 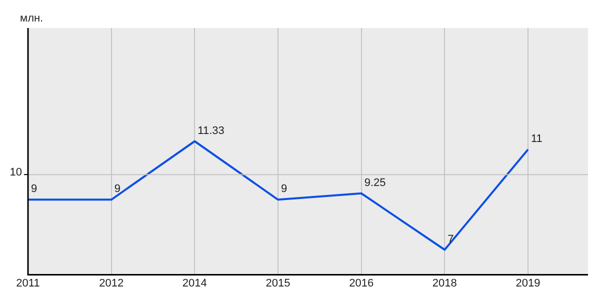 What do you see at coordinates (211, 130) in the screenshot?
I see `data-label: 11.33` at bounding box center [211, 130].